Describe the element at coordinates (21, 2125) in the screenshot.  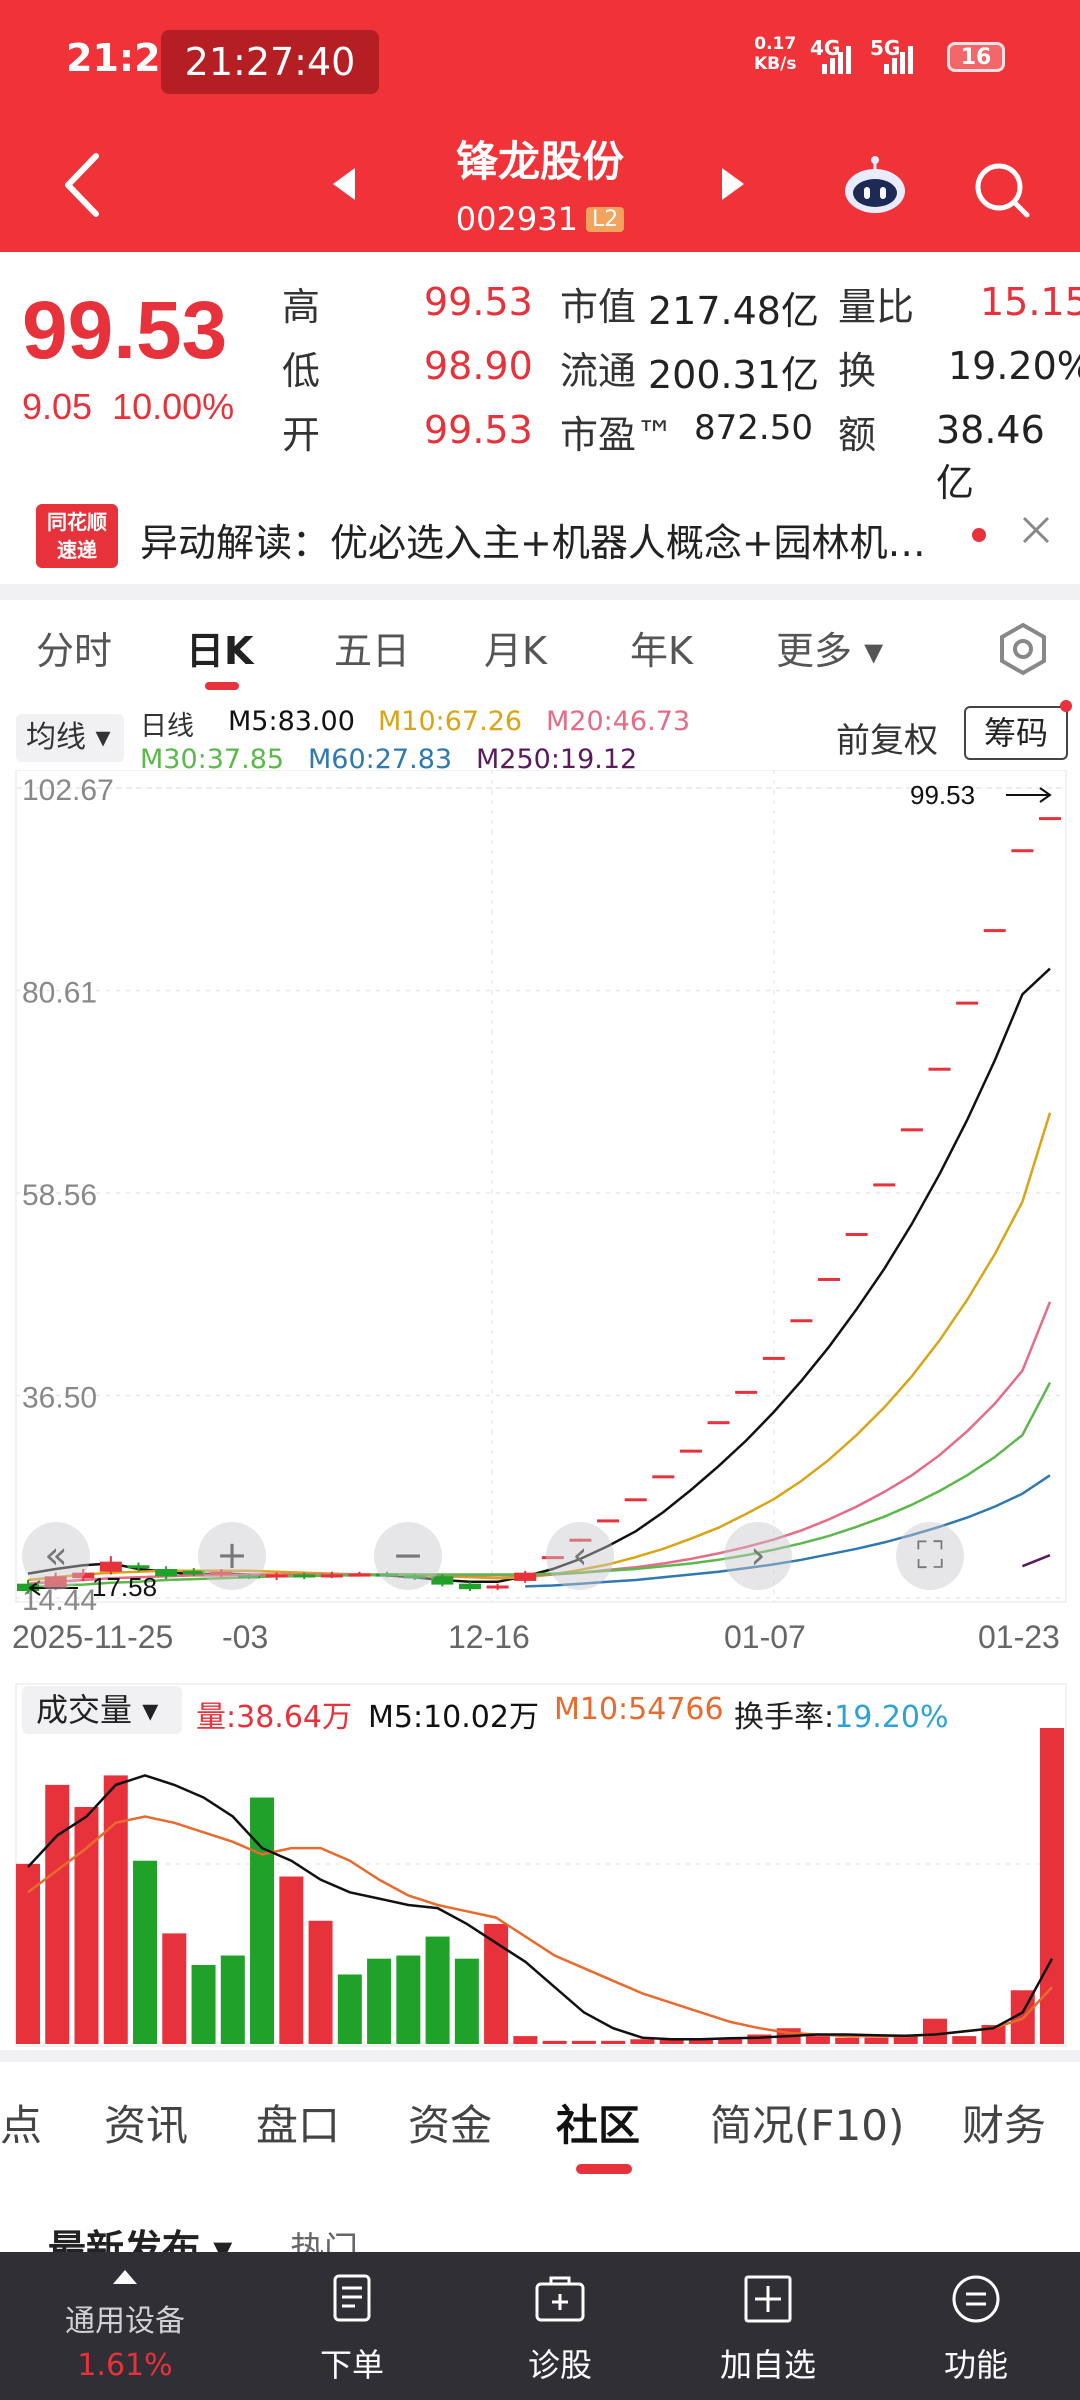
I see `tab-bottom-0: 点` at that location.